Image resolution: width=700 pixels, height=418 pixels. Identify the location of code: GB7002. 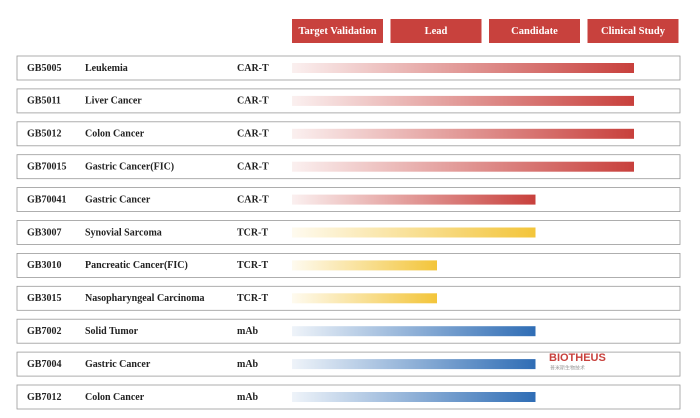
(44, 331).